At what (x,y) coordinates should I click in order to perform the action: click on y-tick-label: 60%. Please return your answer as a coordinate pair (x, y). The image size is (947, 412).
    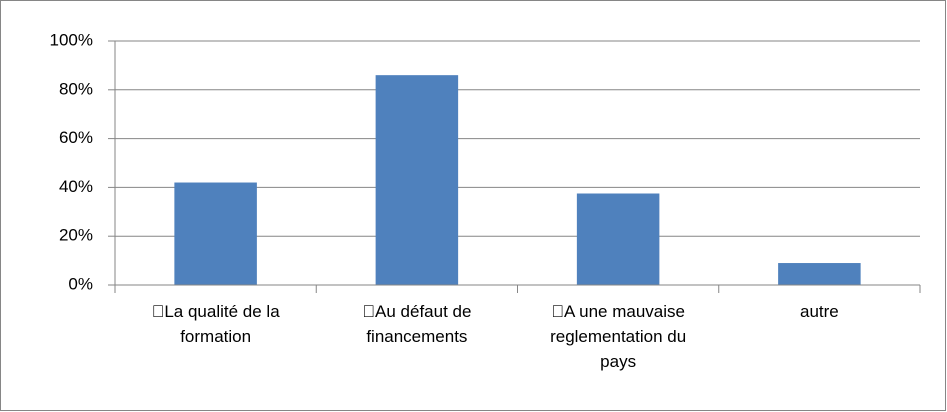
    Looking at the image, I should click on (76, 137).